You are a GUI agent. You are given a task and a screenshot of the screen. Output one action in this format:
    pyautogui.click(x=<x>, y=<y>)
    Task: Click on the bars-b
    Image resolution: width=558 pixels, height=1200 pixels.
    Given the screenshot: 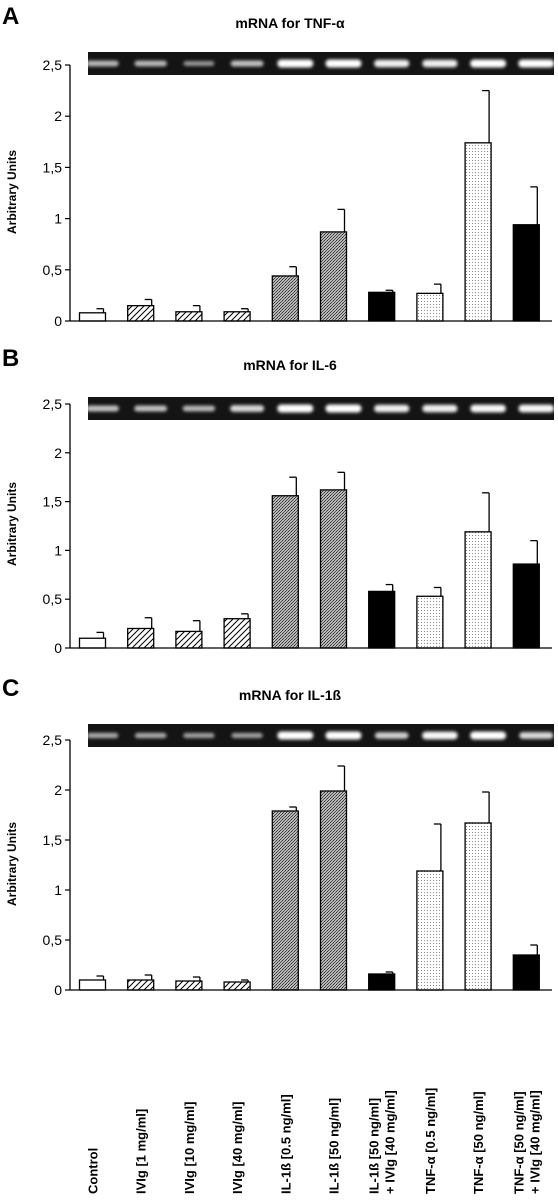 What is the action you would take?
    pyautogui.click(x=309, y=560)
    